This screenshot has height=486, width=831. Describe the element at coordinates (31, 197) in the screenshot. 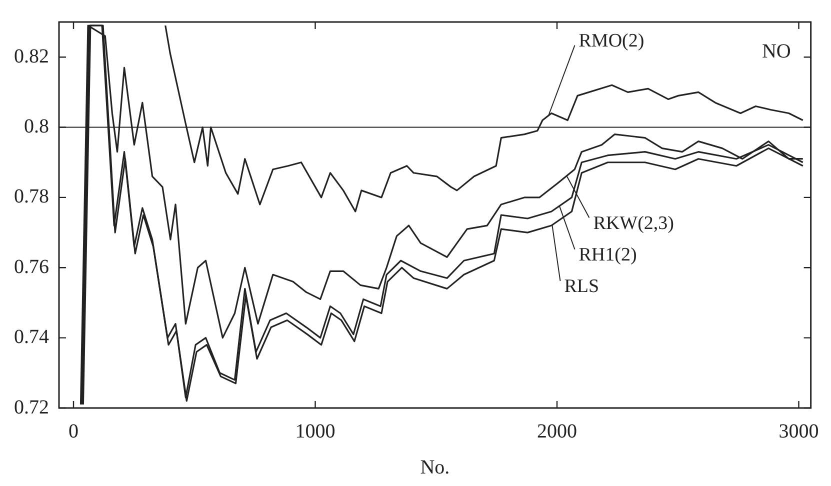

I see `y-tick-label: 0.78` at that location.